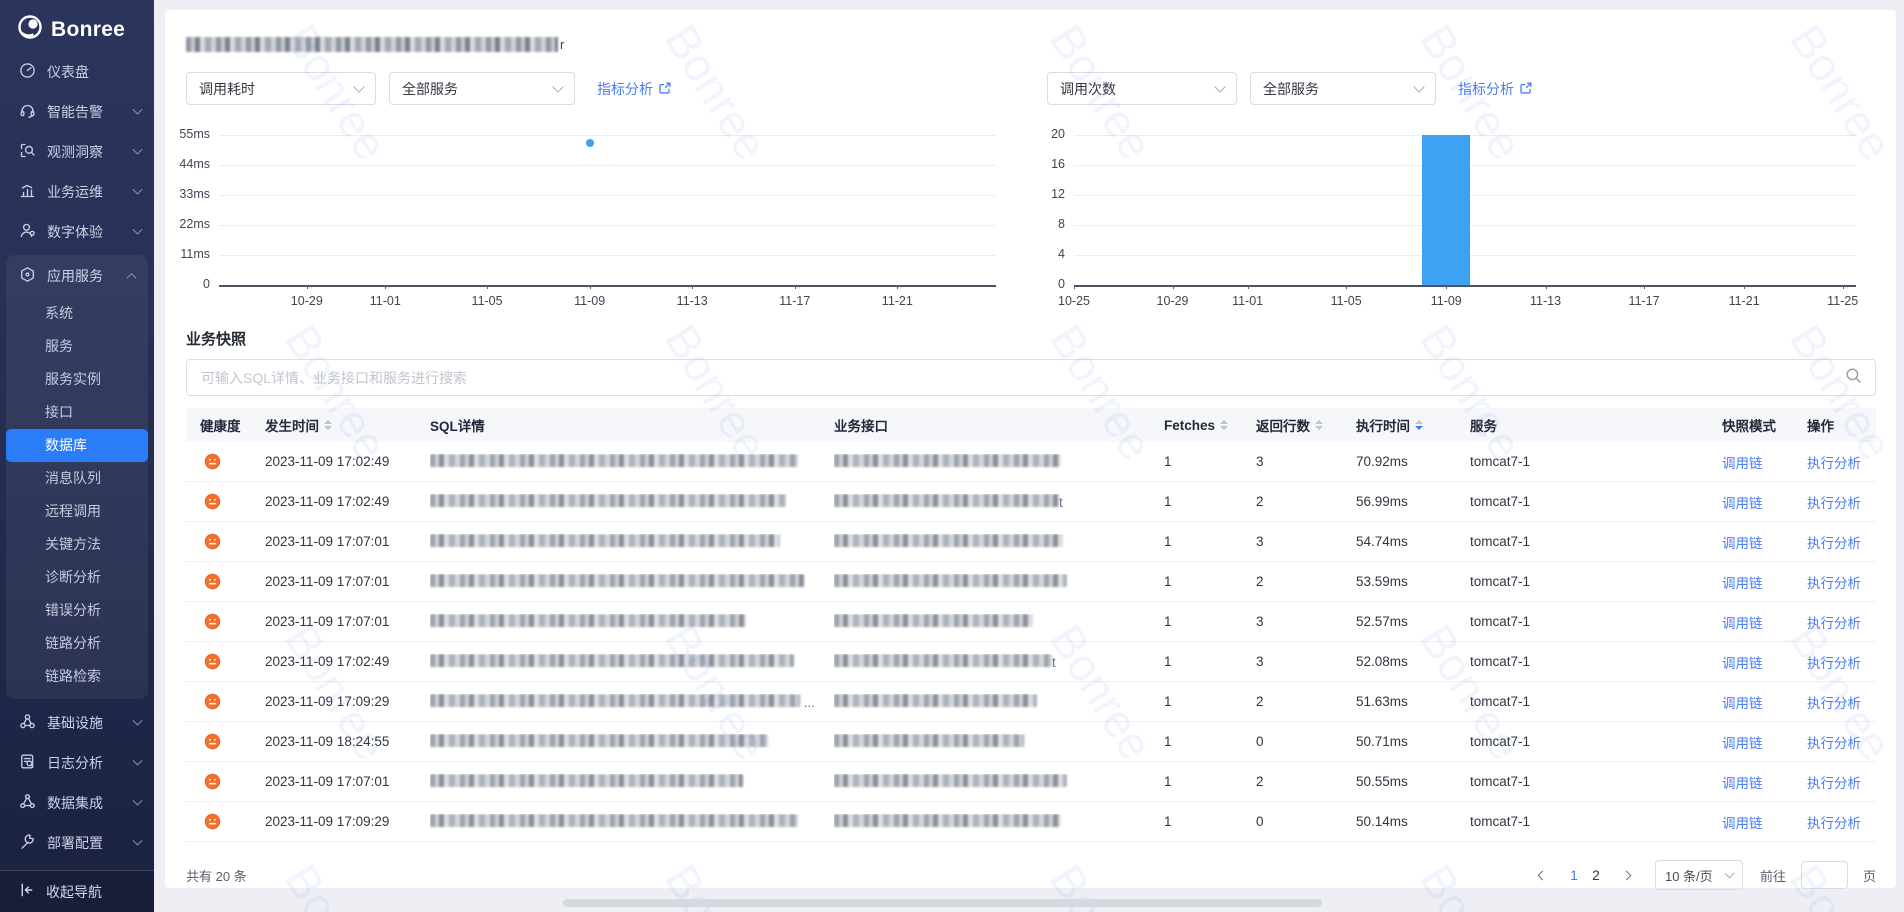 The height and width of the screenshot is (912, 1904). I want to click on right-metric-analysis-link: 指标分析, so click(1495, 89).